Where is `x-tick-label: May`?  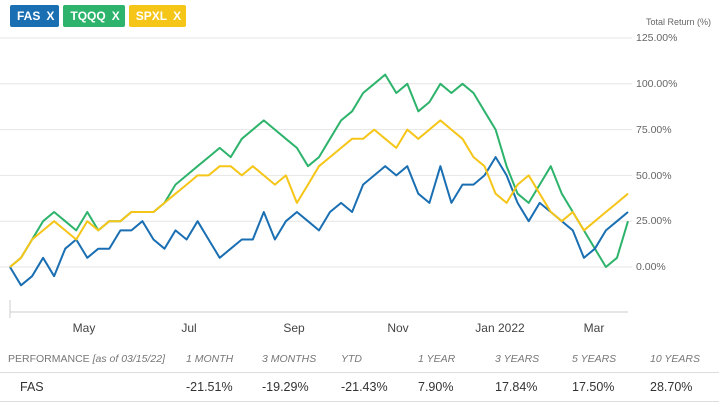 x-tick-label: May is located at coordinates (84, 328).